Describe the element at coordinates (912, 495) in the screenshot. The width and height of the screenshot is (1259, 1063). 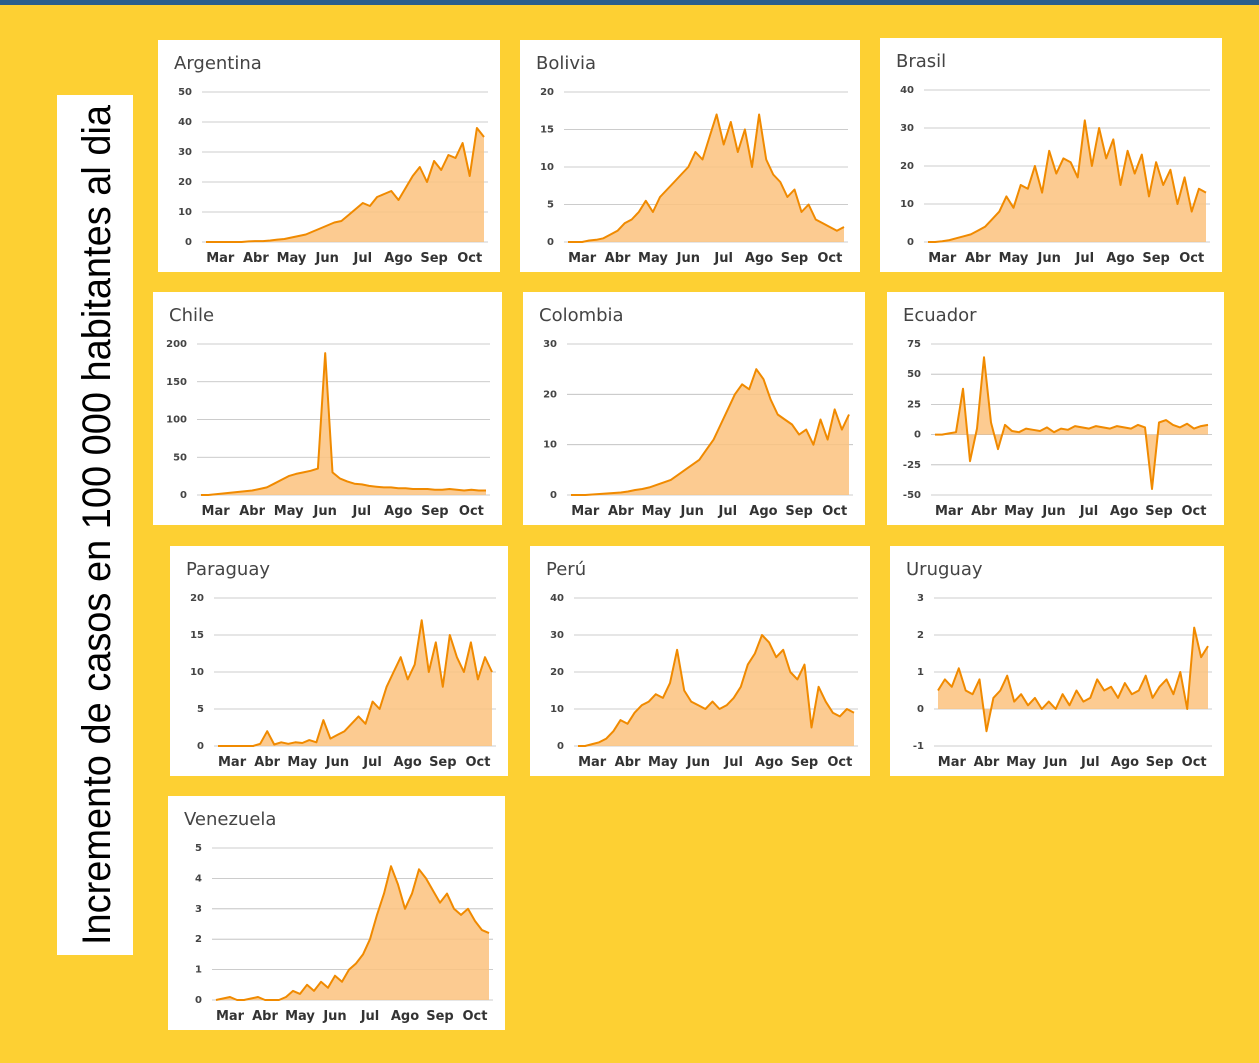
I see `y-tick-label: -50` at that location.